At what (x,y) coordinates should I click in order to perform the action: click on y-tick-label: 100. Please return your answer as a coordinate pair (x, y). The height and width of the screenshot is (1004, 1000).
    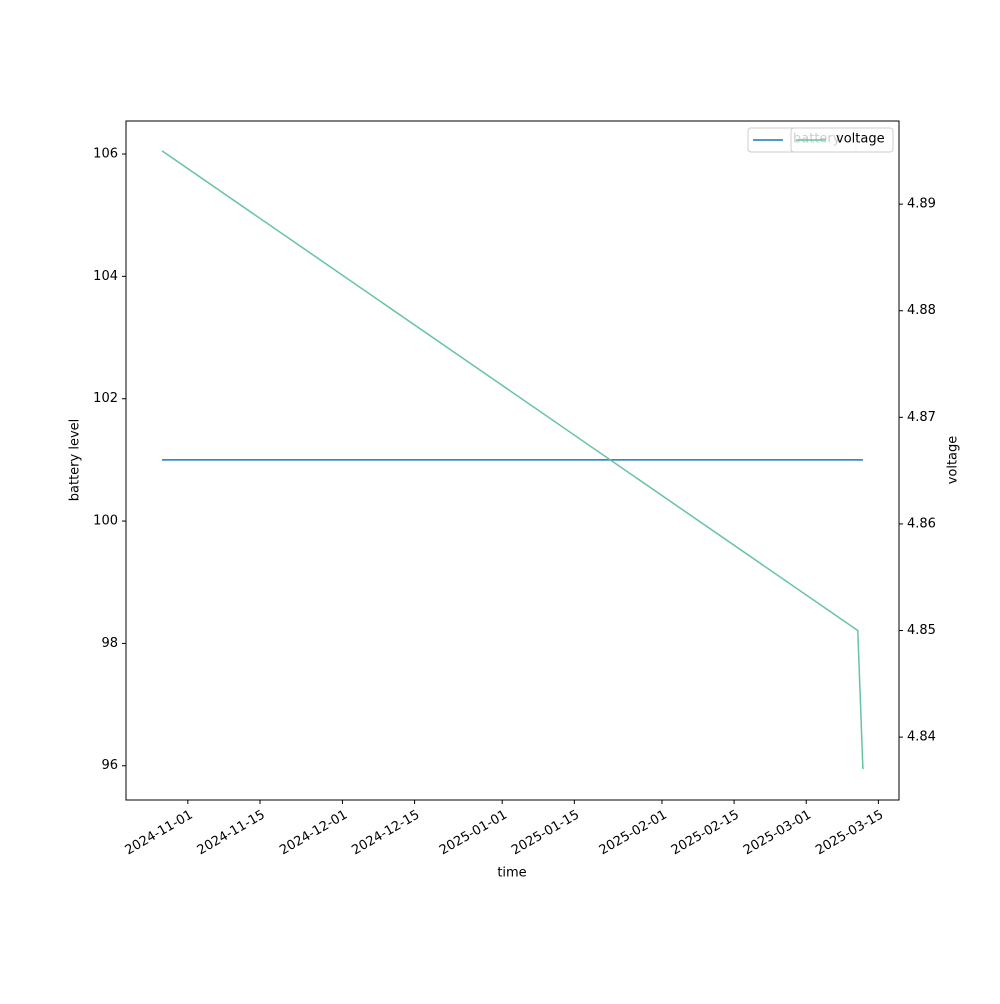
    Looking at the image, I should click on (105, 521).